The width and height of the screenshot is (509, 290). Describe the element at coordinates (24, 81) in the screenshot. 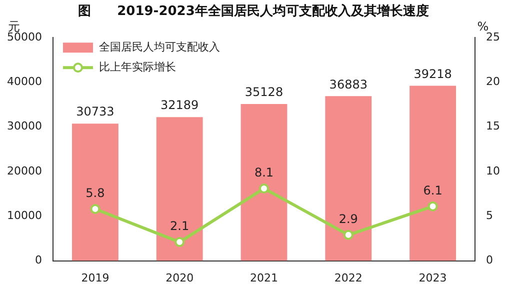

I see `y-tick-label: 40000` at that location.